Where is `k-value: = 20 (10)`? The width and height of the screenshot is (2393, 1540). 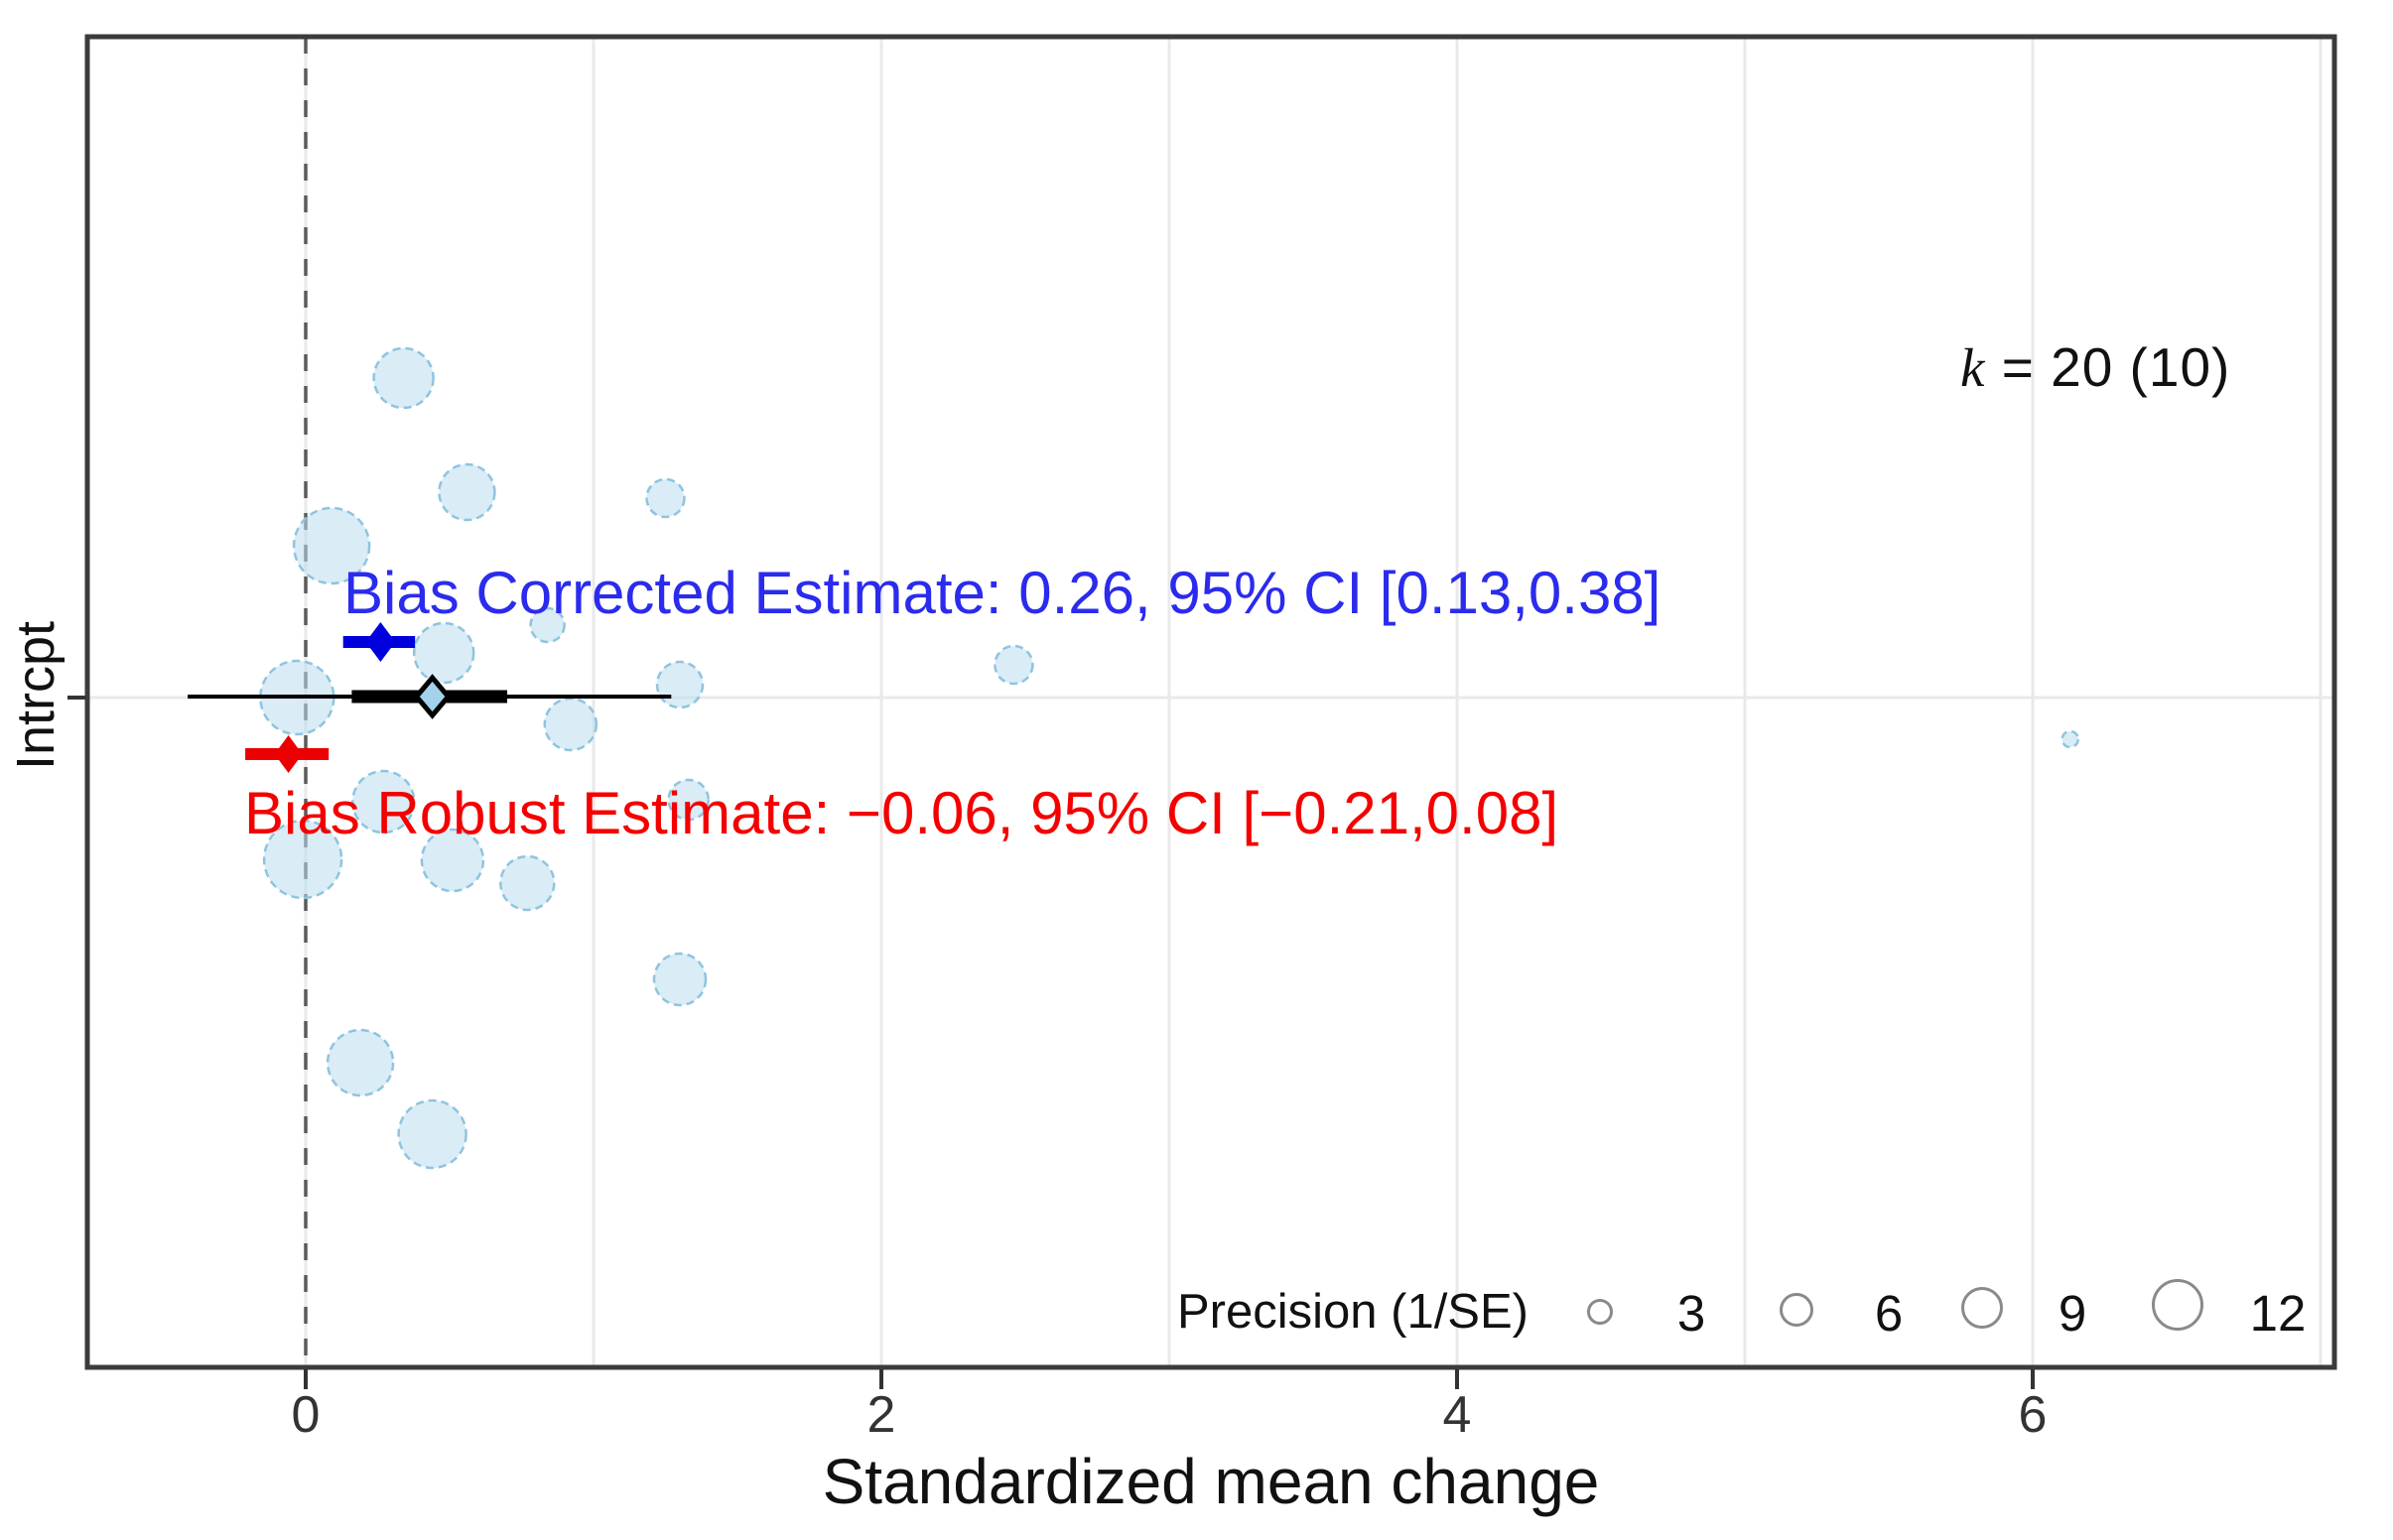
k-value: = 20 (10) is located at coordinates (2108, 367).